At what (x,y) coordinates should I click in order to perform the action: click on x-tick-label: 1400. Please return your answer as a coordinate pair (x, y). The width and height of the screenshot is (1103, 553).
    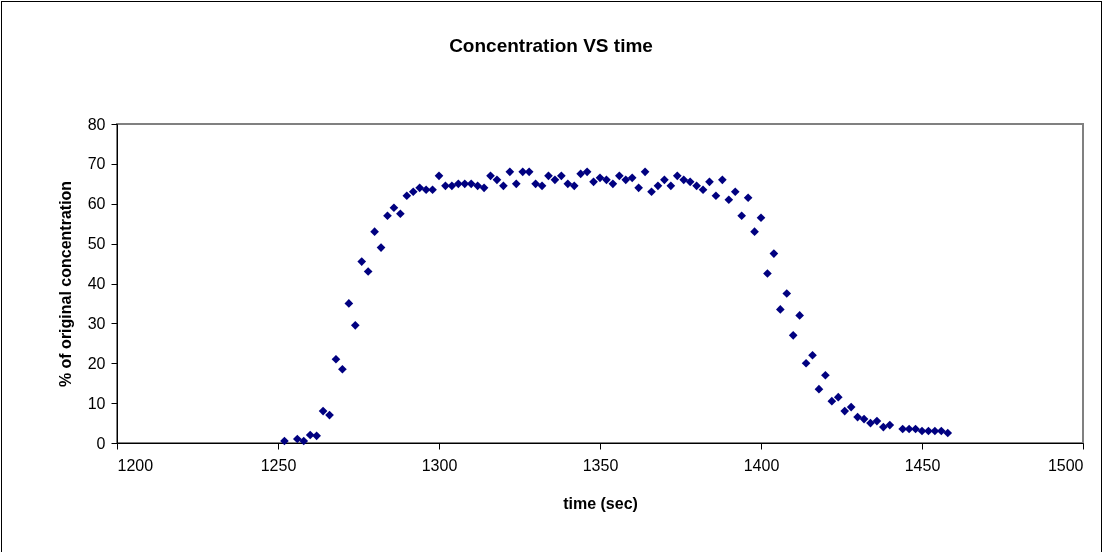
    Looking at the image, I should click on (761, 465).